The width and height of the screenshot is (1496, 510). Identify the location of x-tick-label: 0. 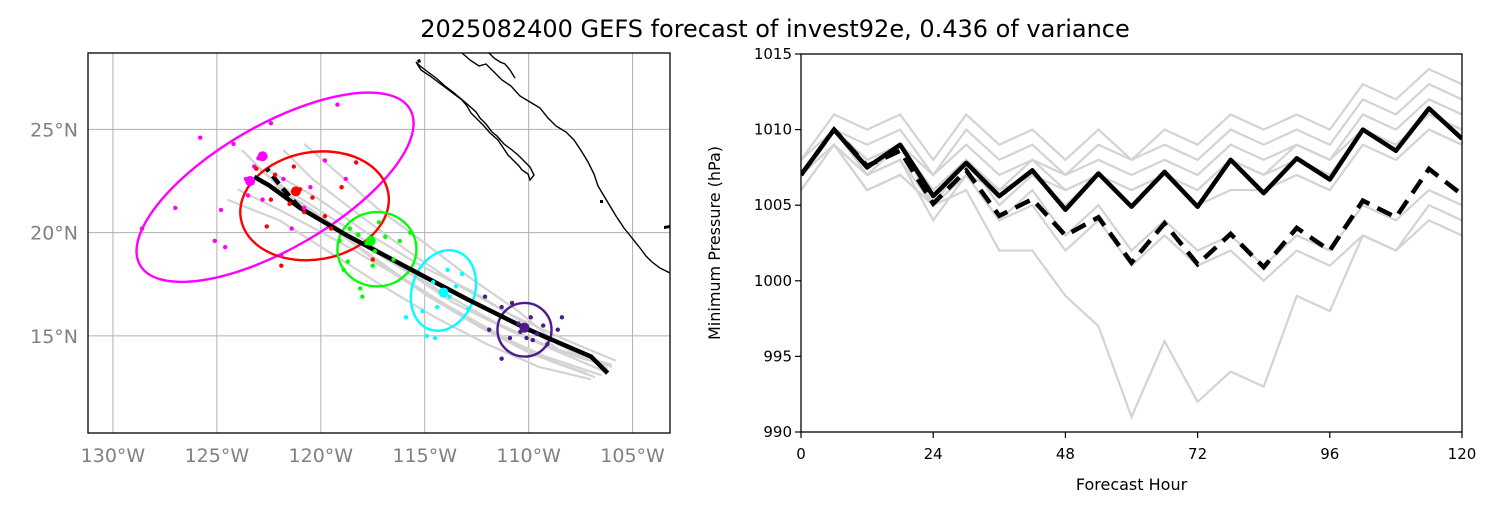
(801, 454).